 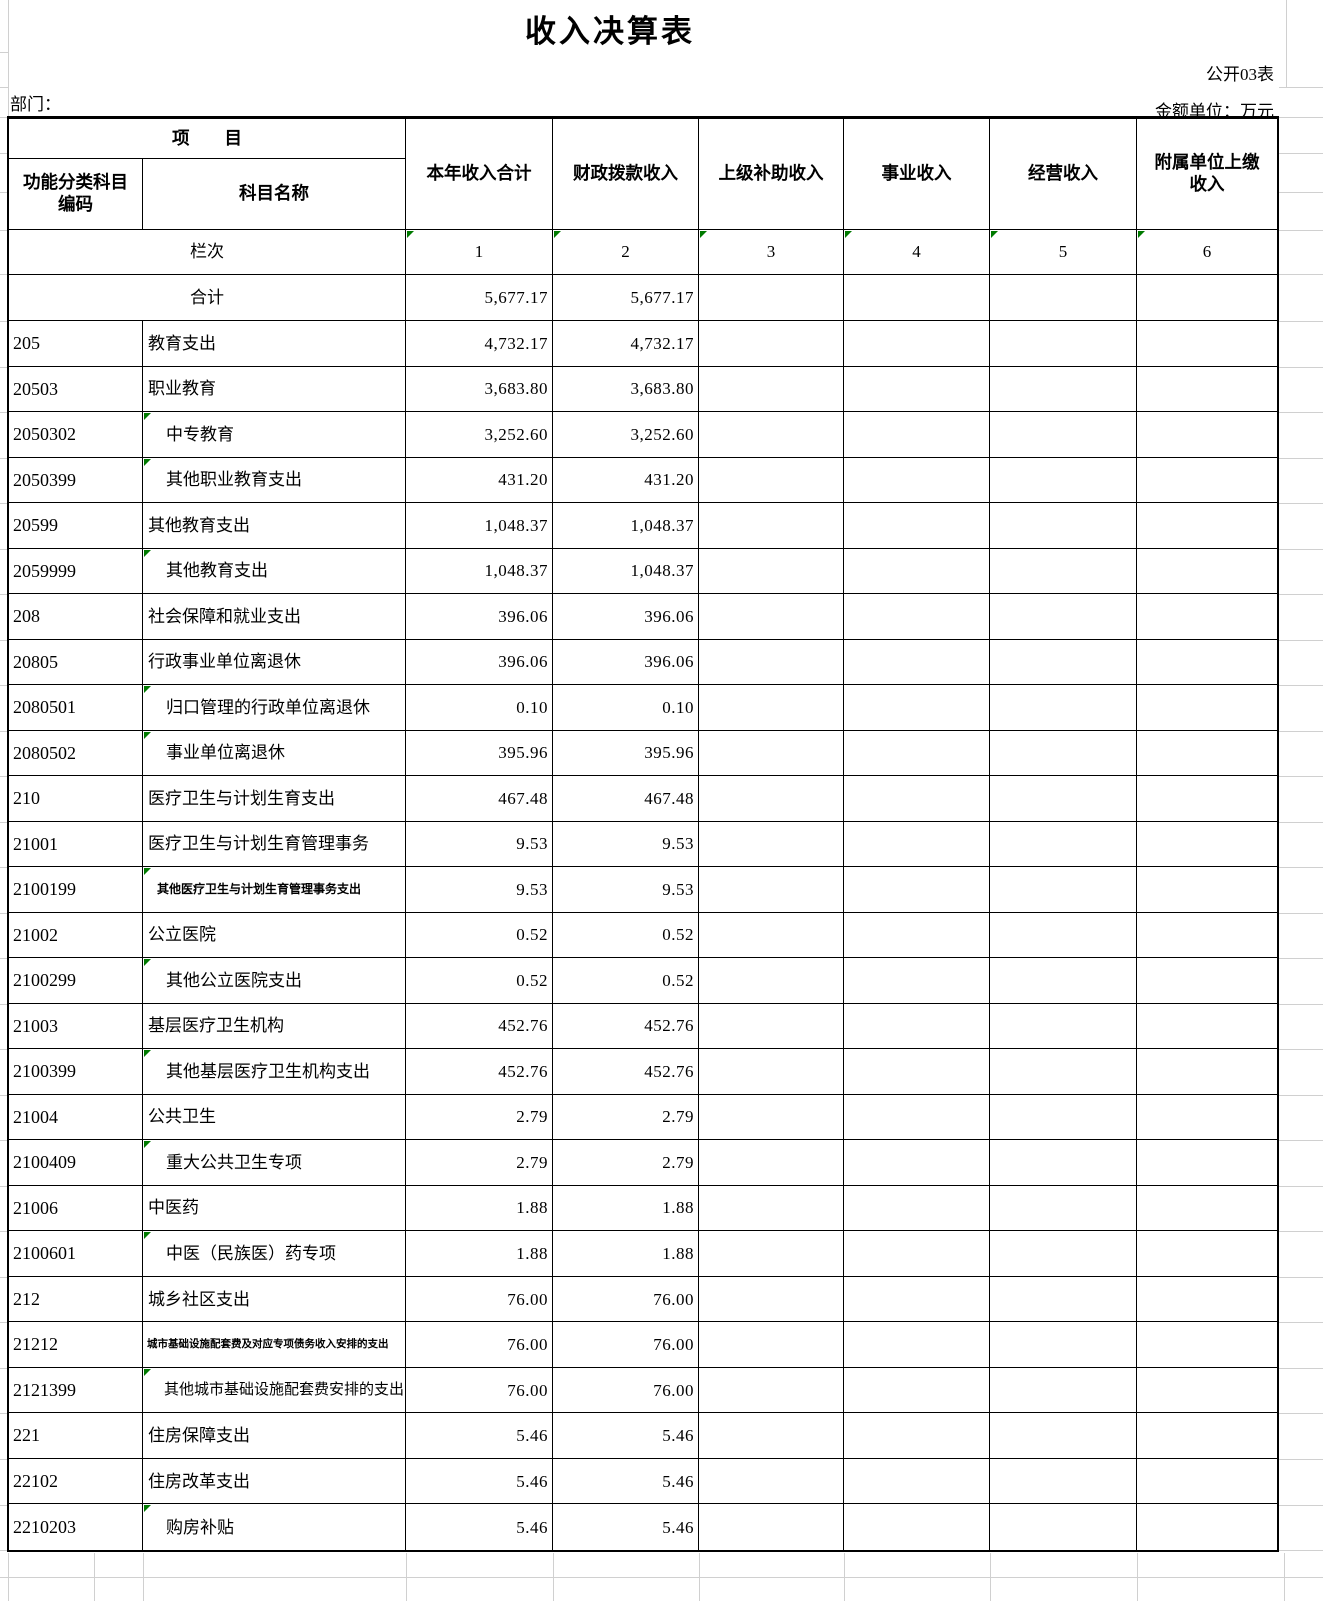 What do you see at coordinates (207, 298) in the screenshot?
I see `total-label-cell: 合计` at bounding box center [207, 298].